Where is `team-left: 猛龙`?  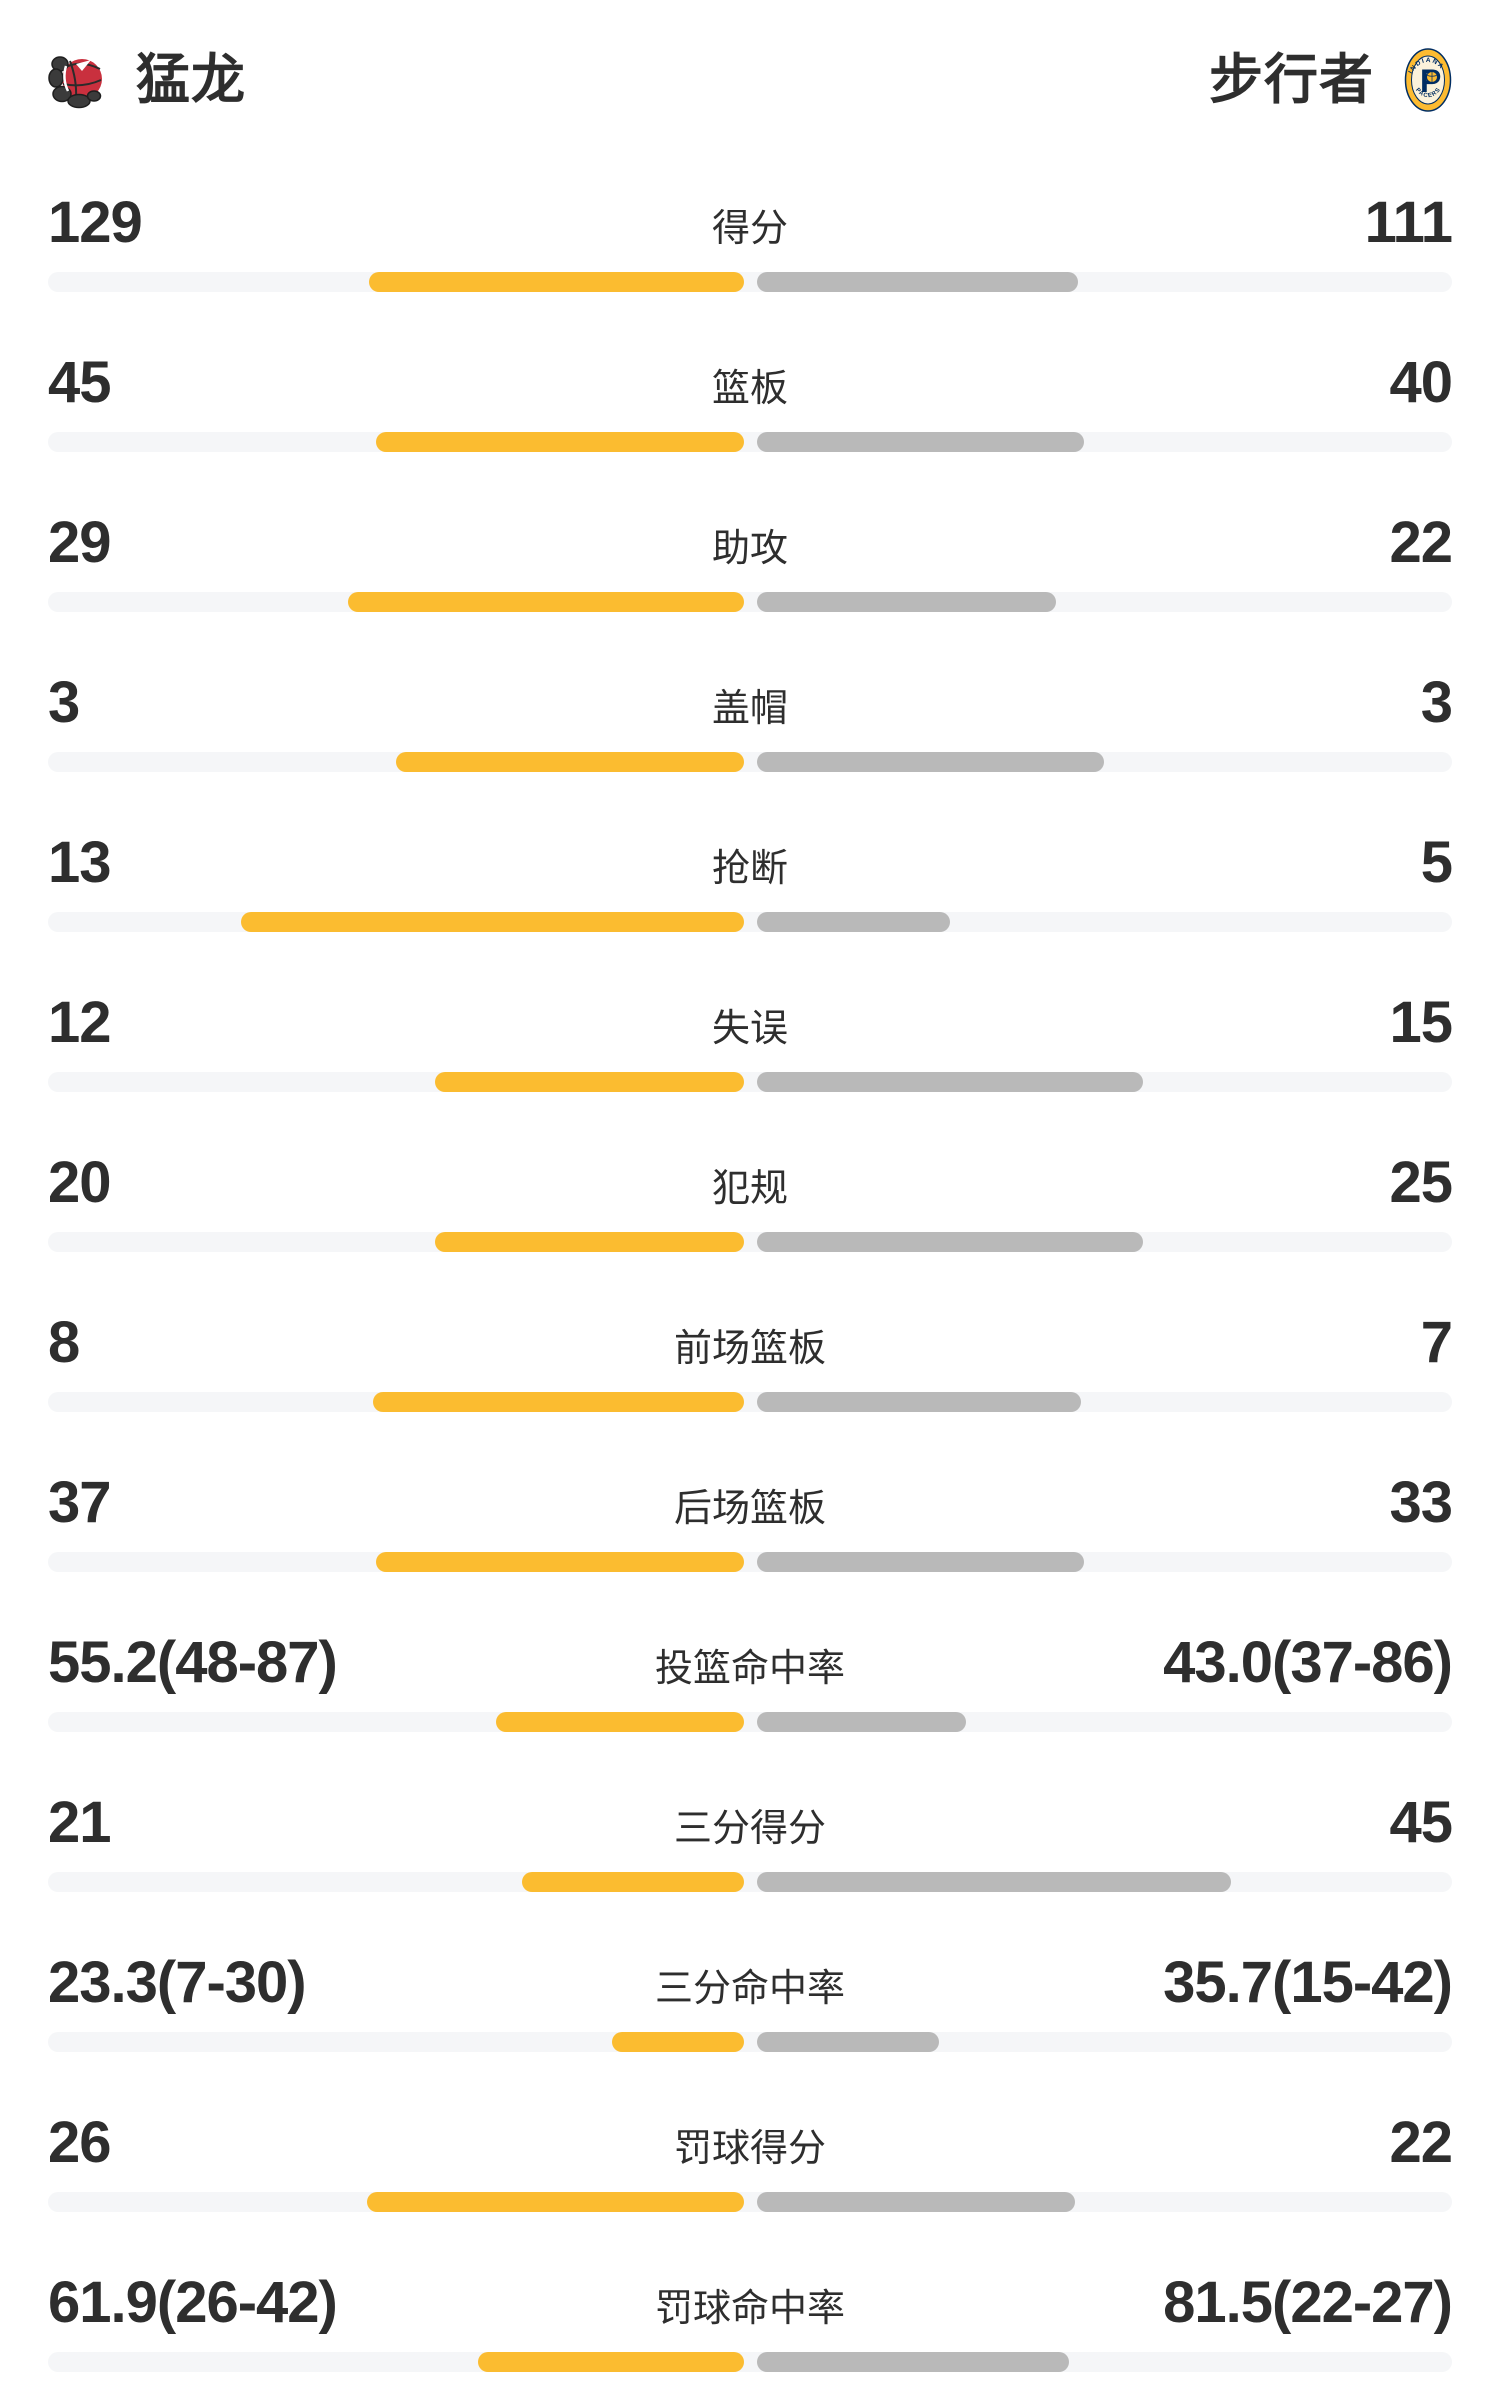
team-left: 猛龙 is located at coordinates (147, 80).